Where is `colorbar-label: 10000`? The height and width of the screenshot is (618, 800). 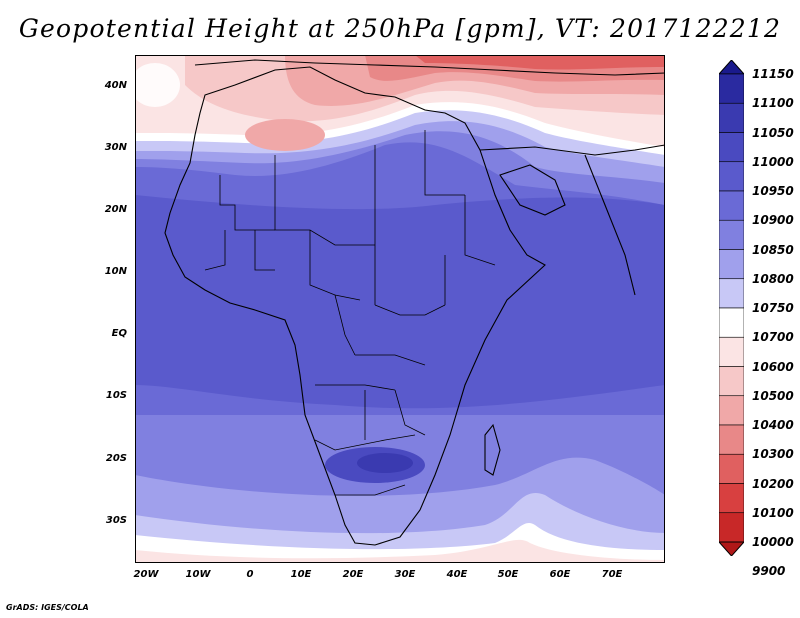
colorbar-label: 10000 is located at coordinates (773, 542).